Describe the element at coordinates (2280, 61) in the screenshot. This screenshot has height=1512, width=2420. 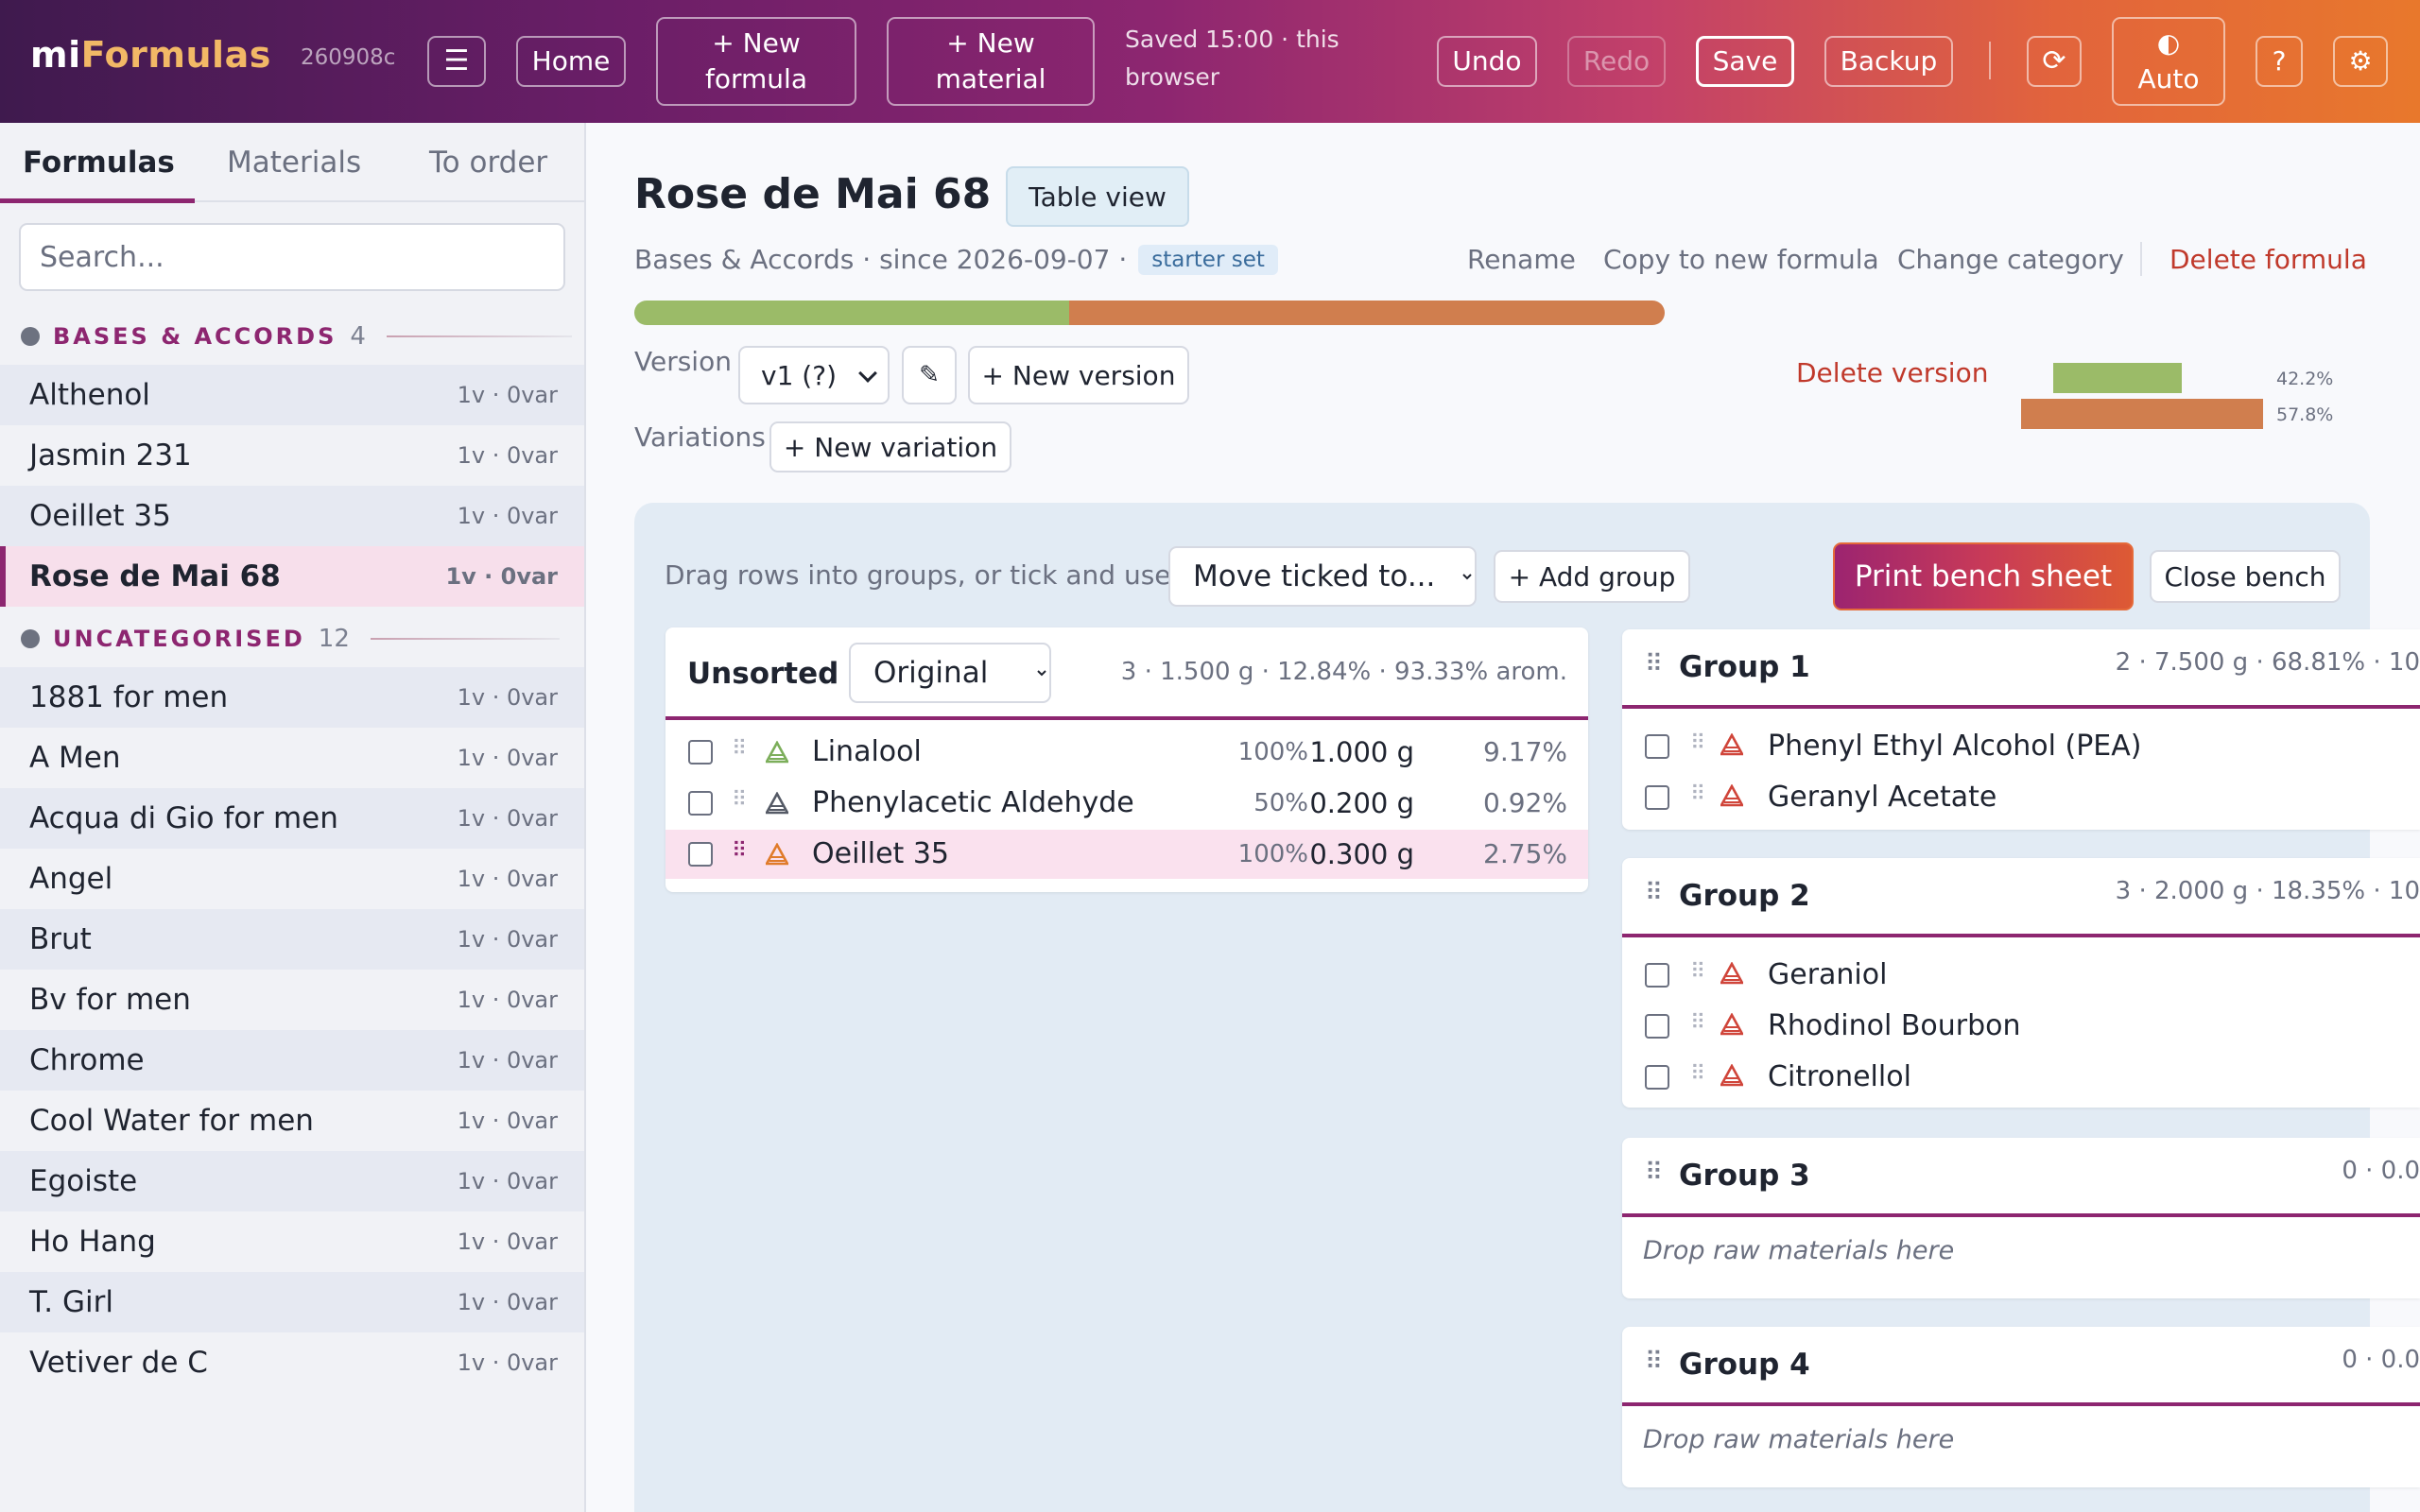
I see `help-button: ?` at that location.